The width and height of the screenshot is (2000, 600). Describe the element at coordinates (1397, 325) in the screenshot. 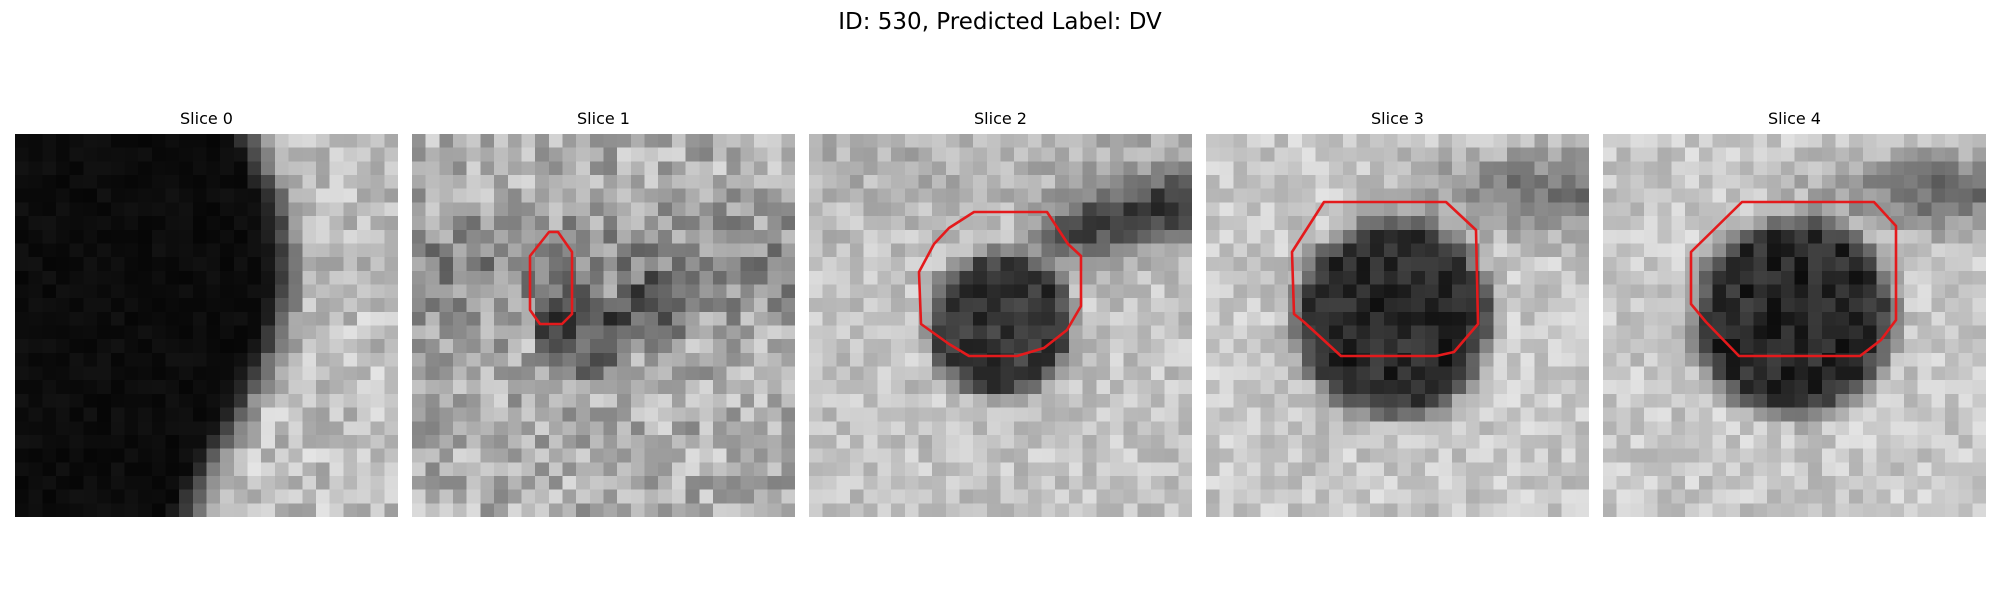

I see `slice-3-image` at that location.